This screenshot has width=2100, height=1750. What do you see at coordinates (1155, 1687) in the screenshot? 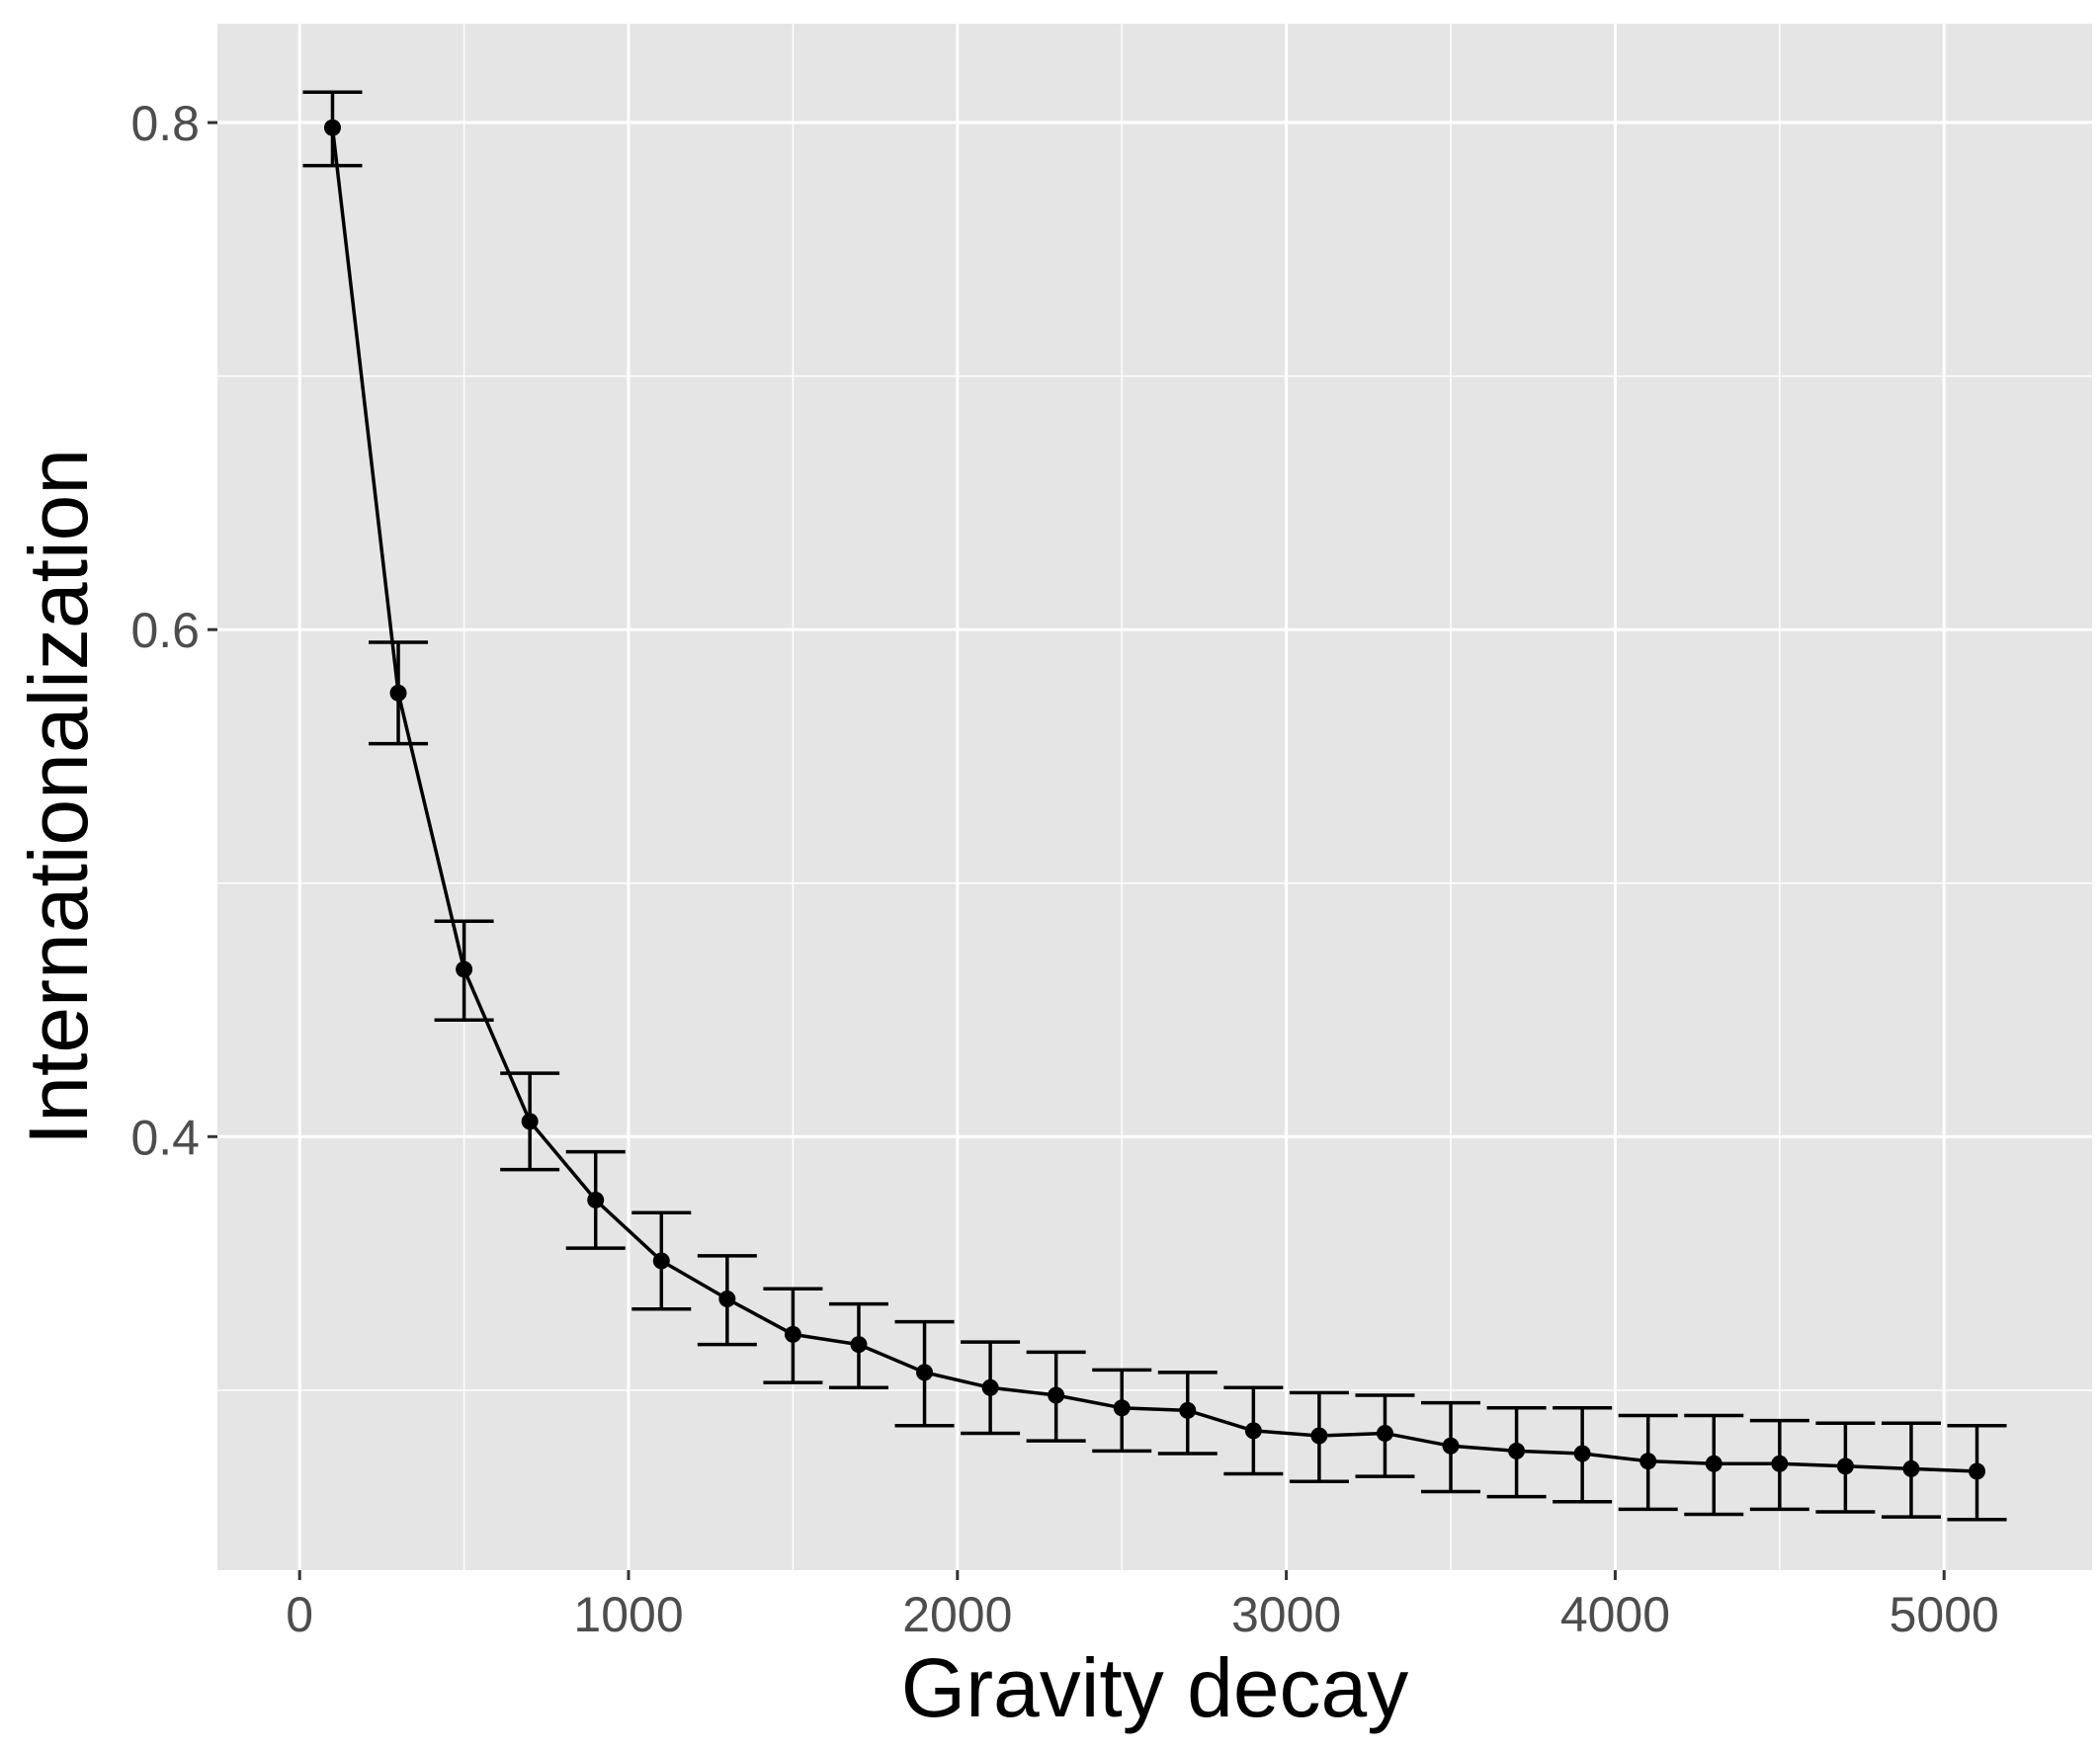
I see `x-axis-title: Gravity decay` at bounding box center [1155, 1687].